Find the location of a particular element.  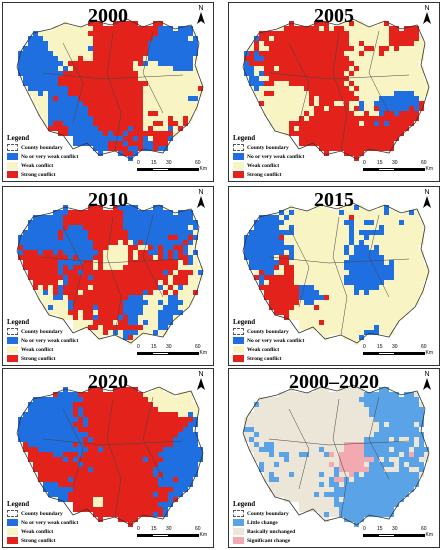

north-arrow-icon: N is located at coordinates (427, 382).